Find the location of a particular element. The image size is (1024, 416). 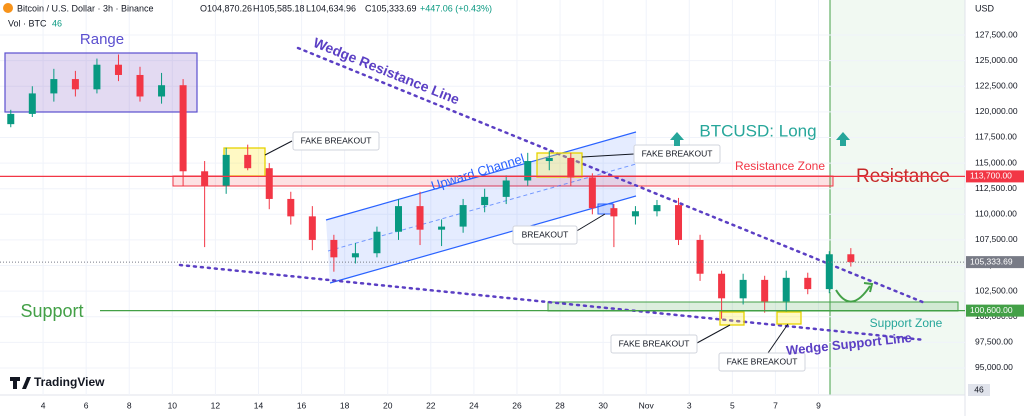

y-tick-label: 122,500.00 is located at coordinates (996, 85).